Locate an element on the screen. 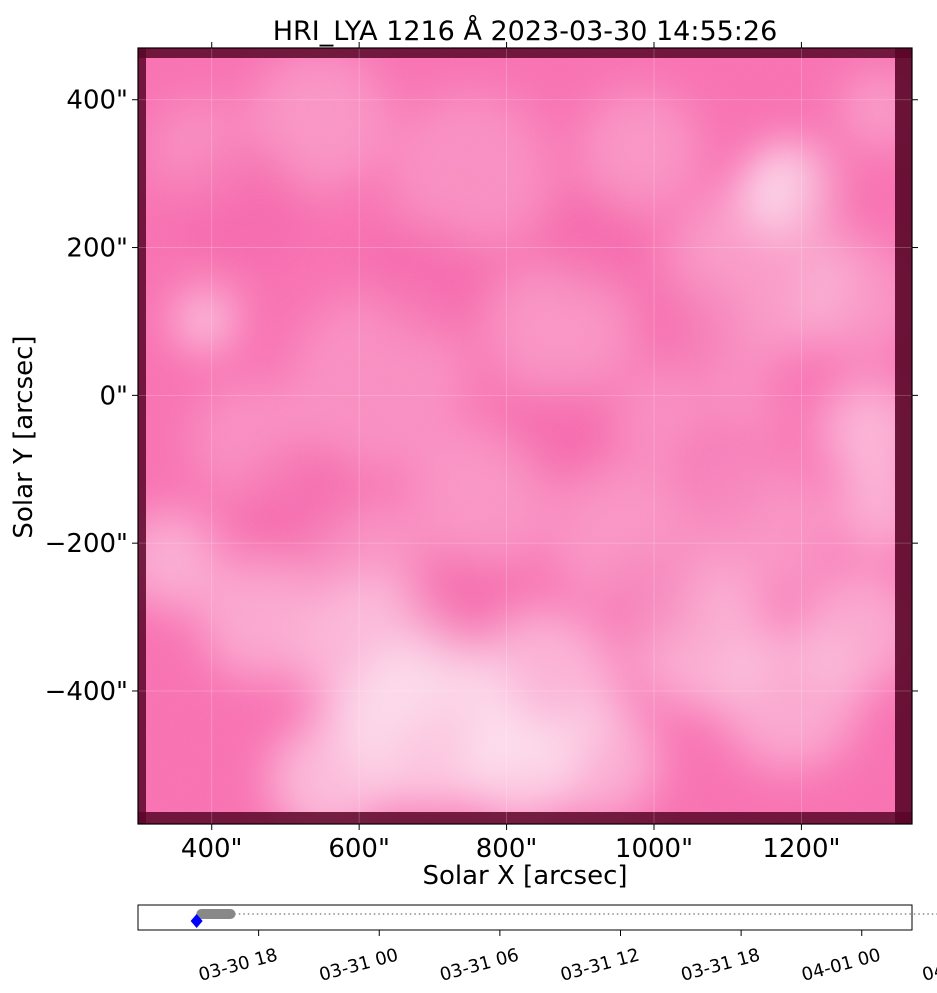 The width and height of the screenshot is (937, 993). timeline-tick-label: 03-31 18 is located at coordinates (721, 965).